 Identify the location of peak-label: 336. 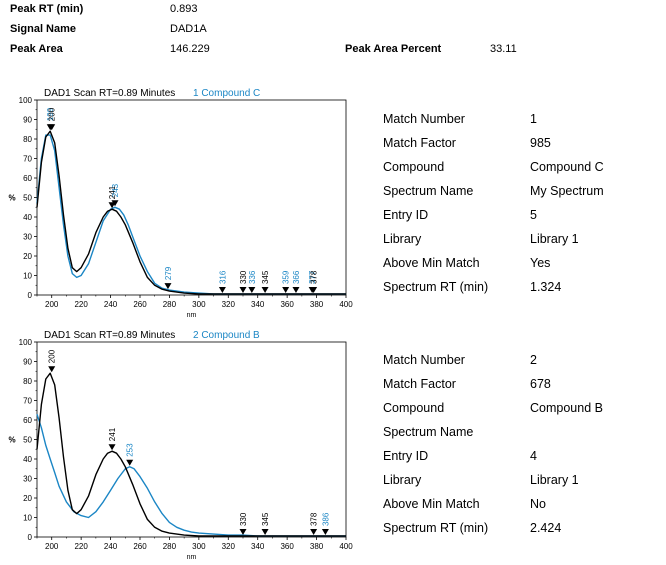
(252, 277).